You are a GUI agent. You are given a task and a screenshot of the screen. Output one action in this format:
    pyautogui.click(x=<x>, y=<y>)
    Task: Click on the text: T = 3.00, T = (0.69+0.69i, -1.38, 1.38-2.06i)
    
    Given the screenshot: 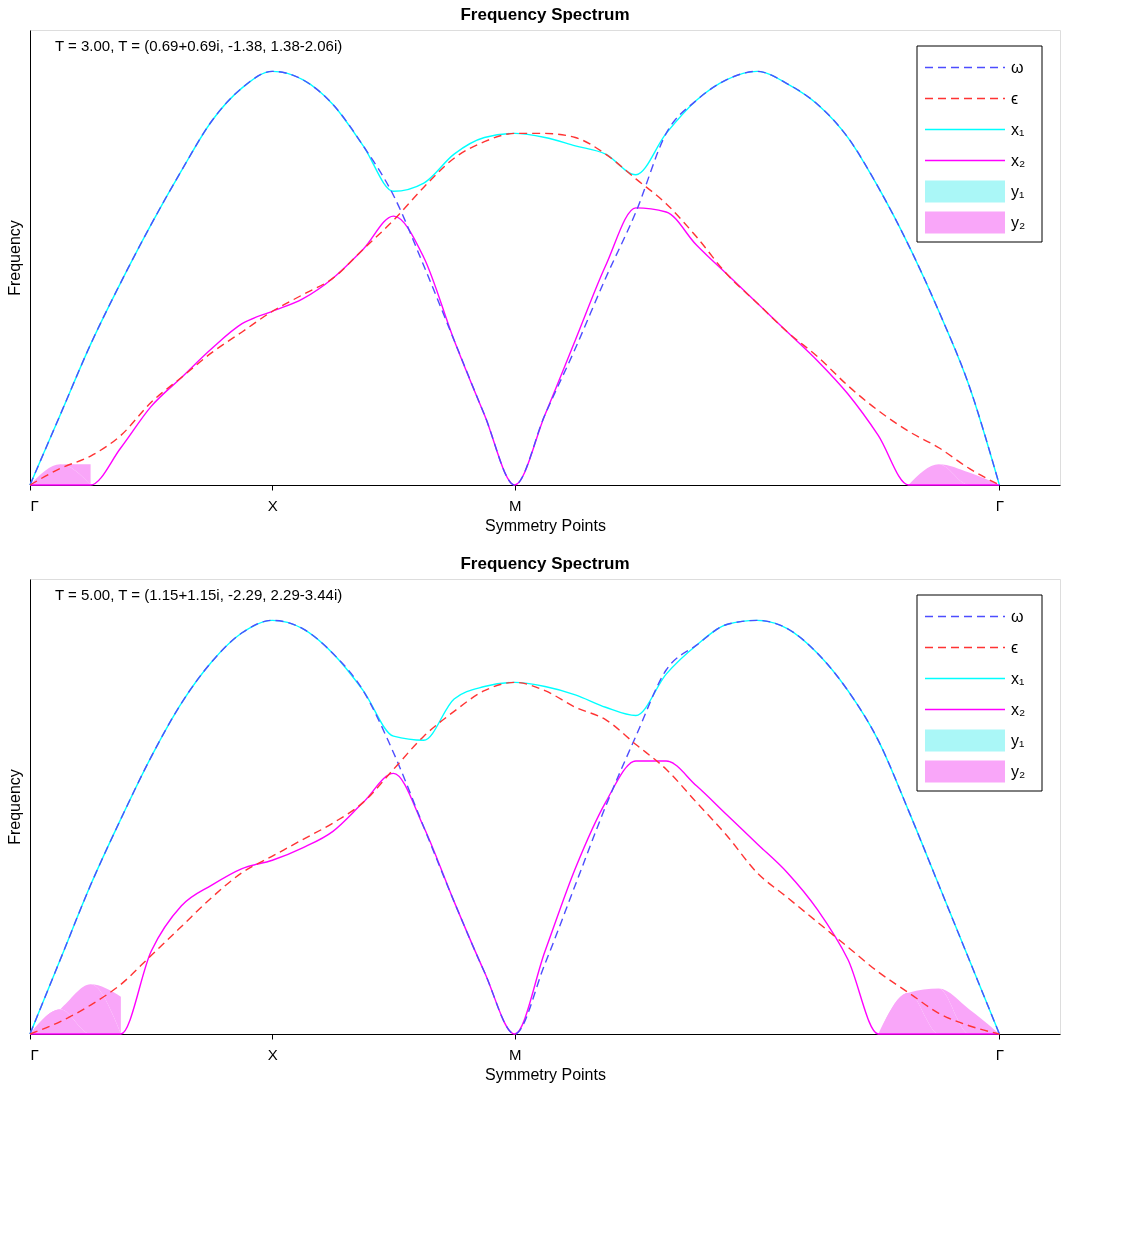 What is the action you would take?
    pyautogui.click(x=199, y=45)
    